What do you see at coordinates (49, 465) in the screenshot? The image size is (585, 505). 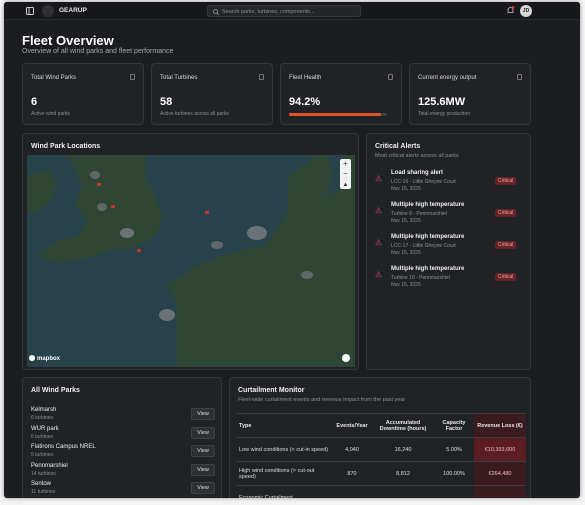 I see `park-name: Pennmarshiel` at bounding box center [49, 465].